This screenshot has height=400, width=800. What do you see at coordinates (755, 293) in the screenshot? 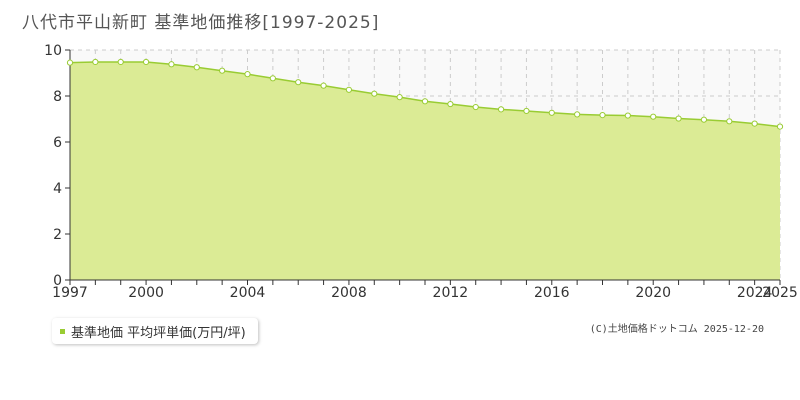
I see `x-tick-label: 2024` at bounding box center [755, 293].